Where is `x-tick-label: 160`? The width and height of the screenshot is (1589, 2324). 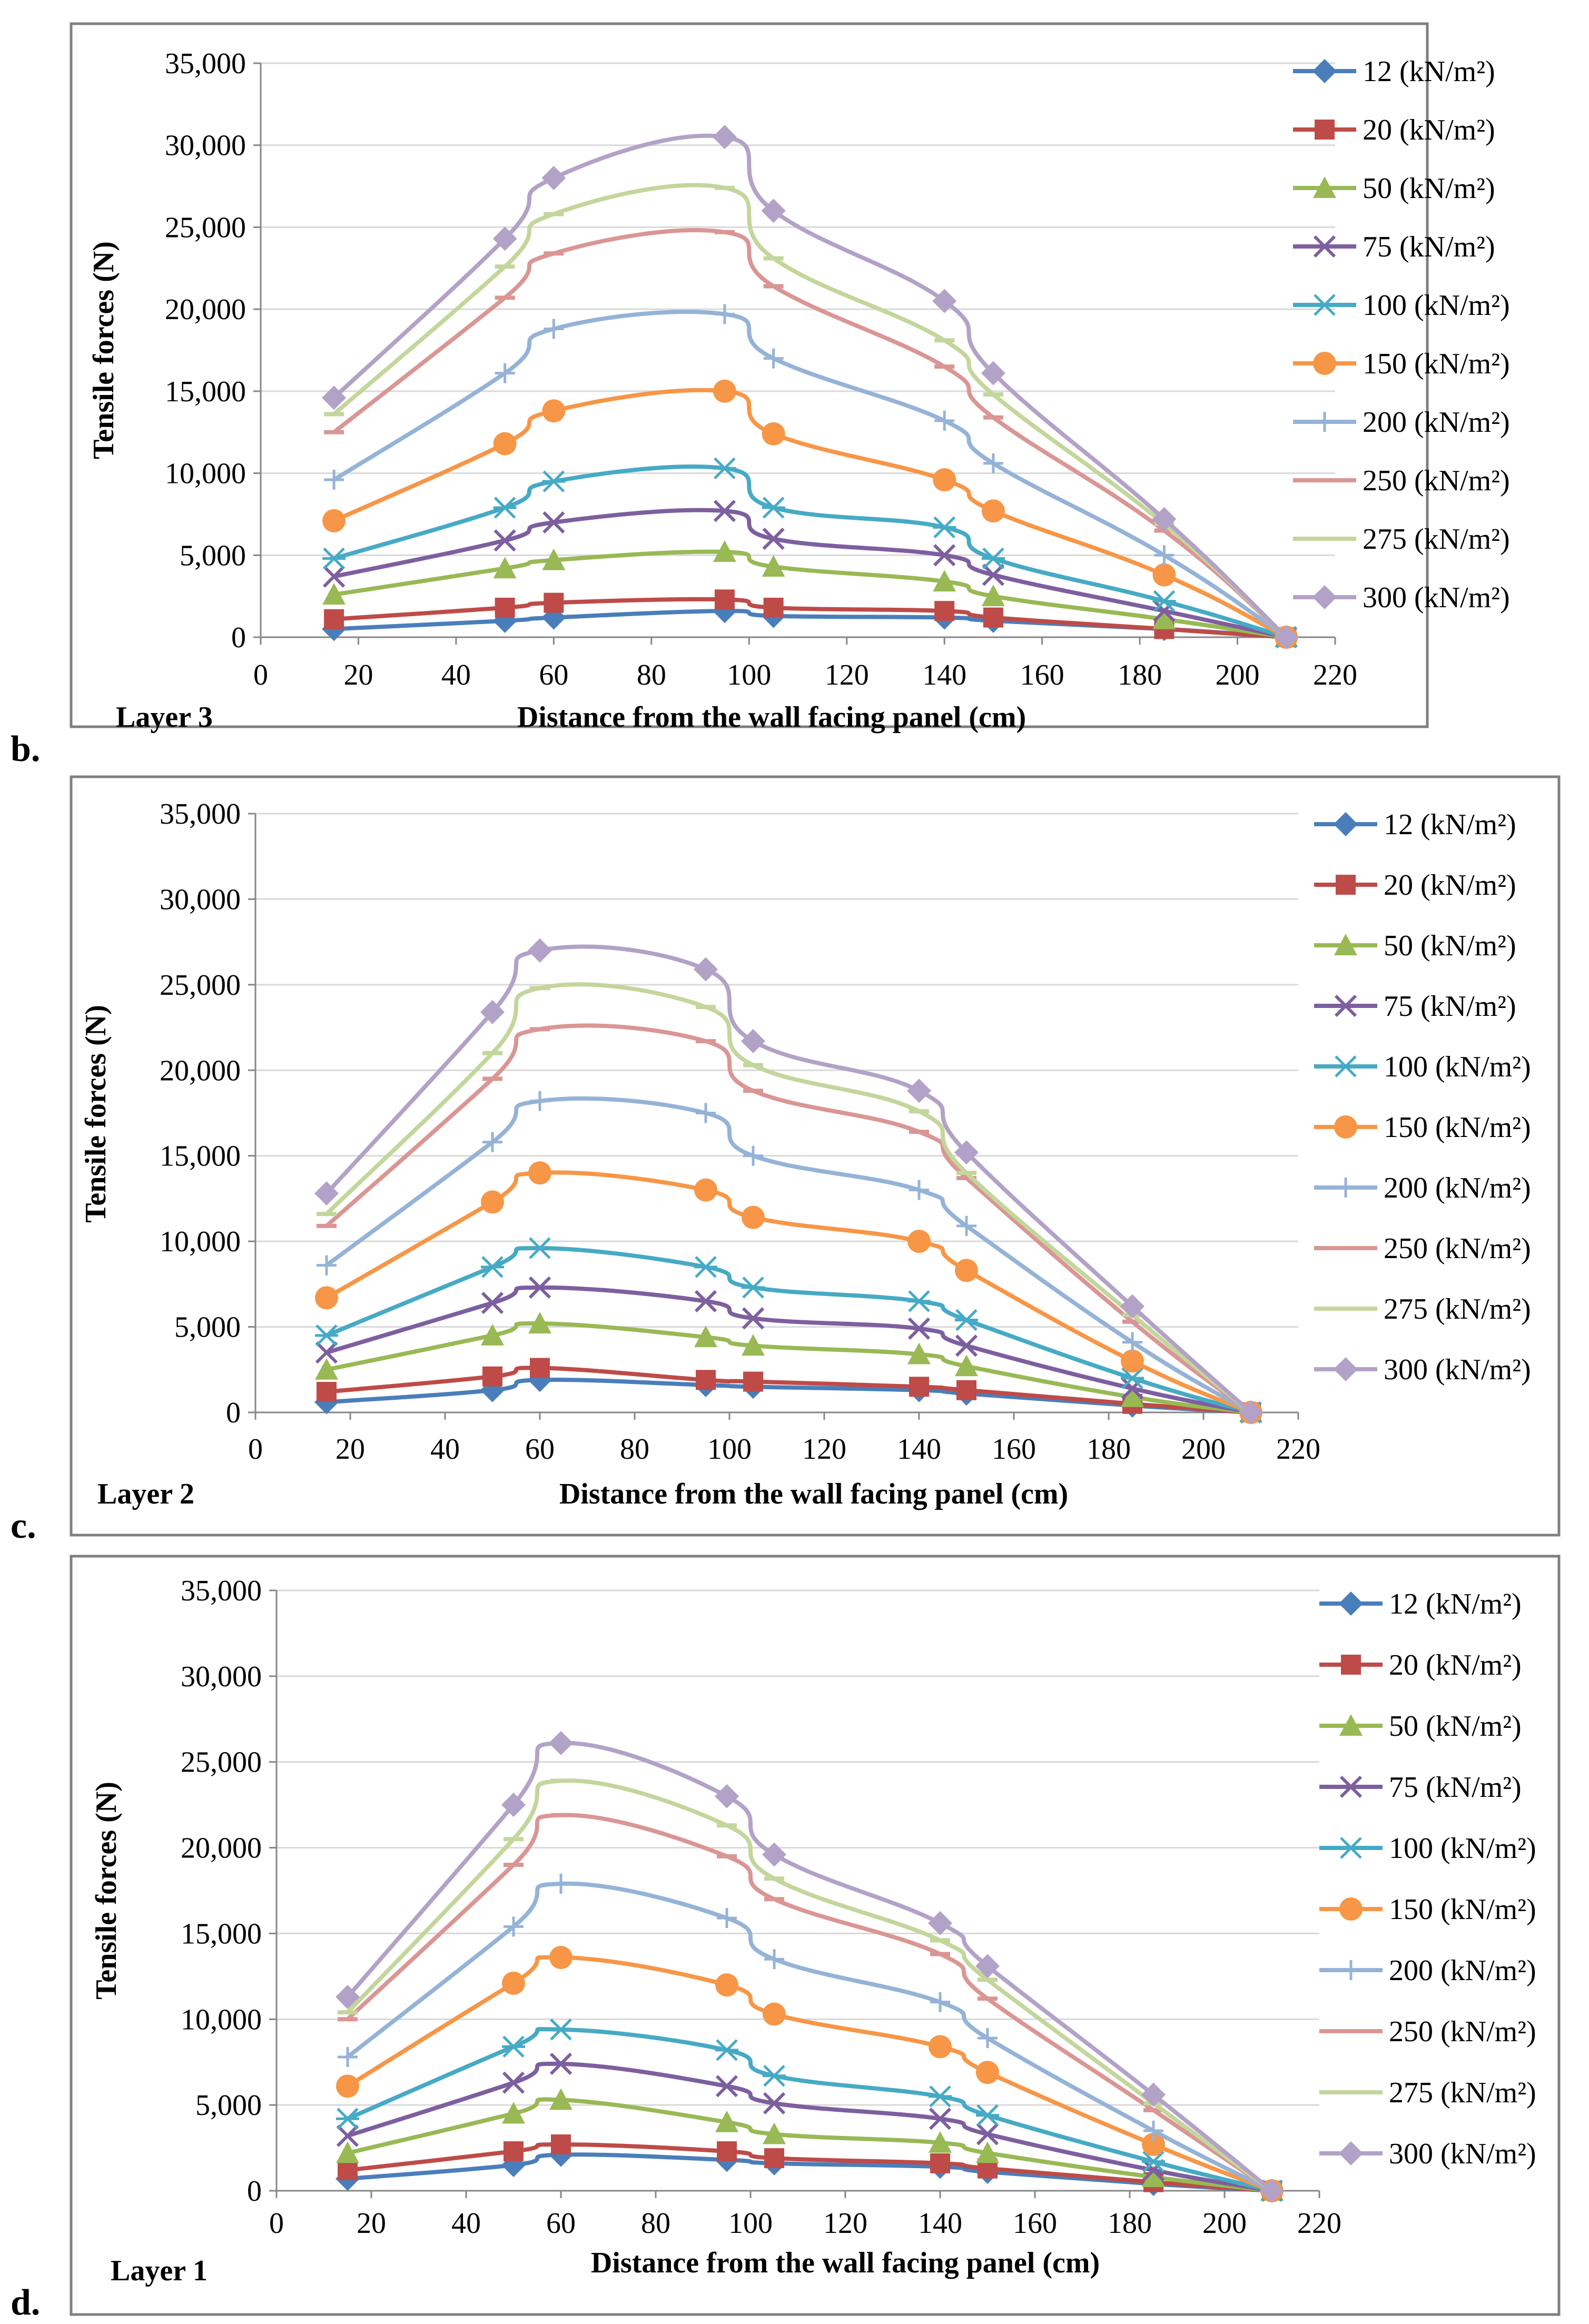 x-tick-label: 160 is located at coordinates (1042, 675).